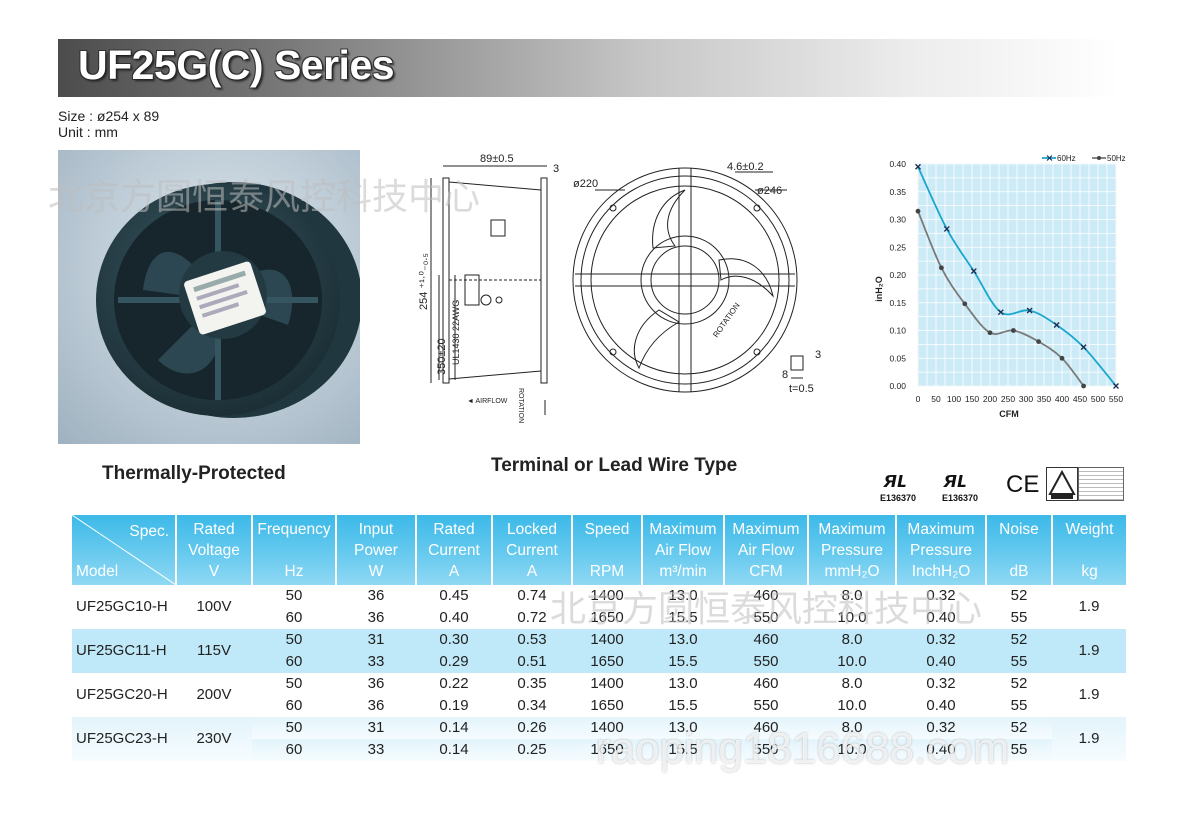 The width and height of the screenshot is (1182, 819). Describe the element at coordinates (1019, 550) in the screenshot. I see `column-header: Noise dB` at that location.